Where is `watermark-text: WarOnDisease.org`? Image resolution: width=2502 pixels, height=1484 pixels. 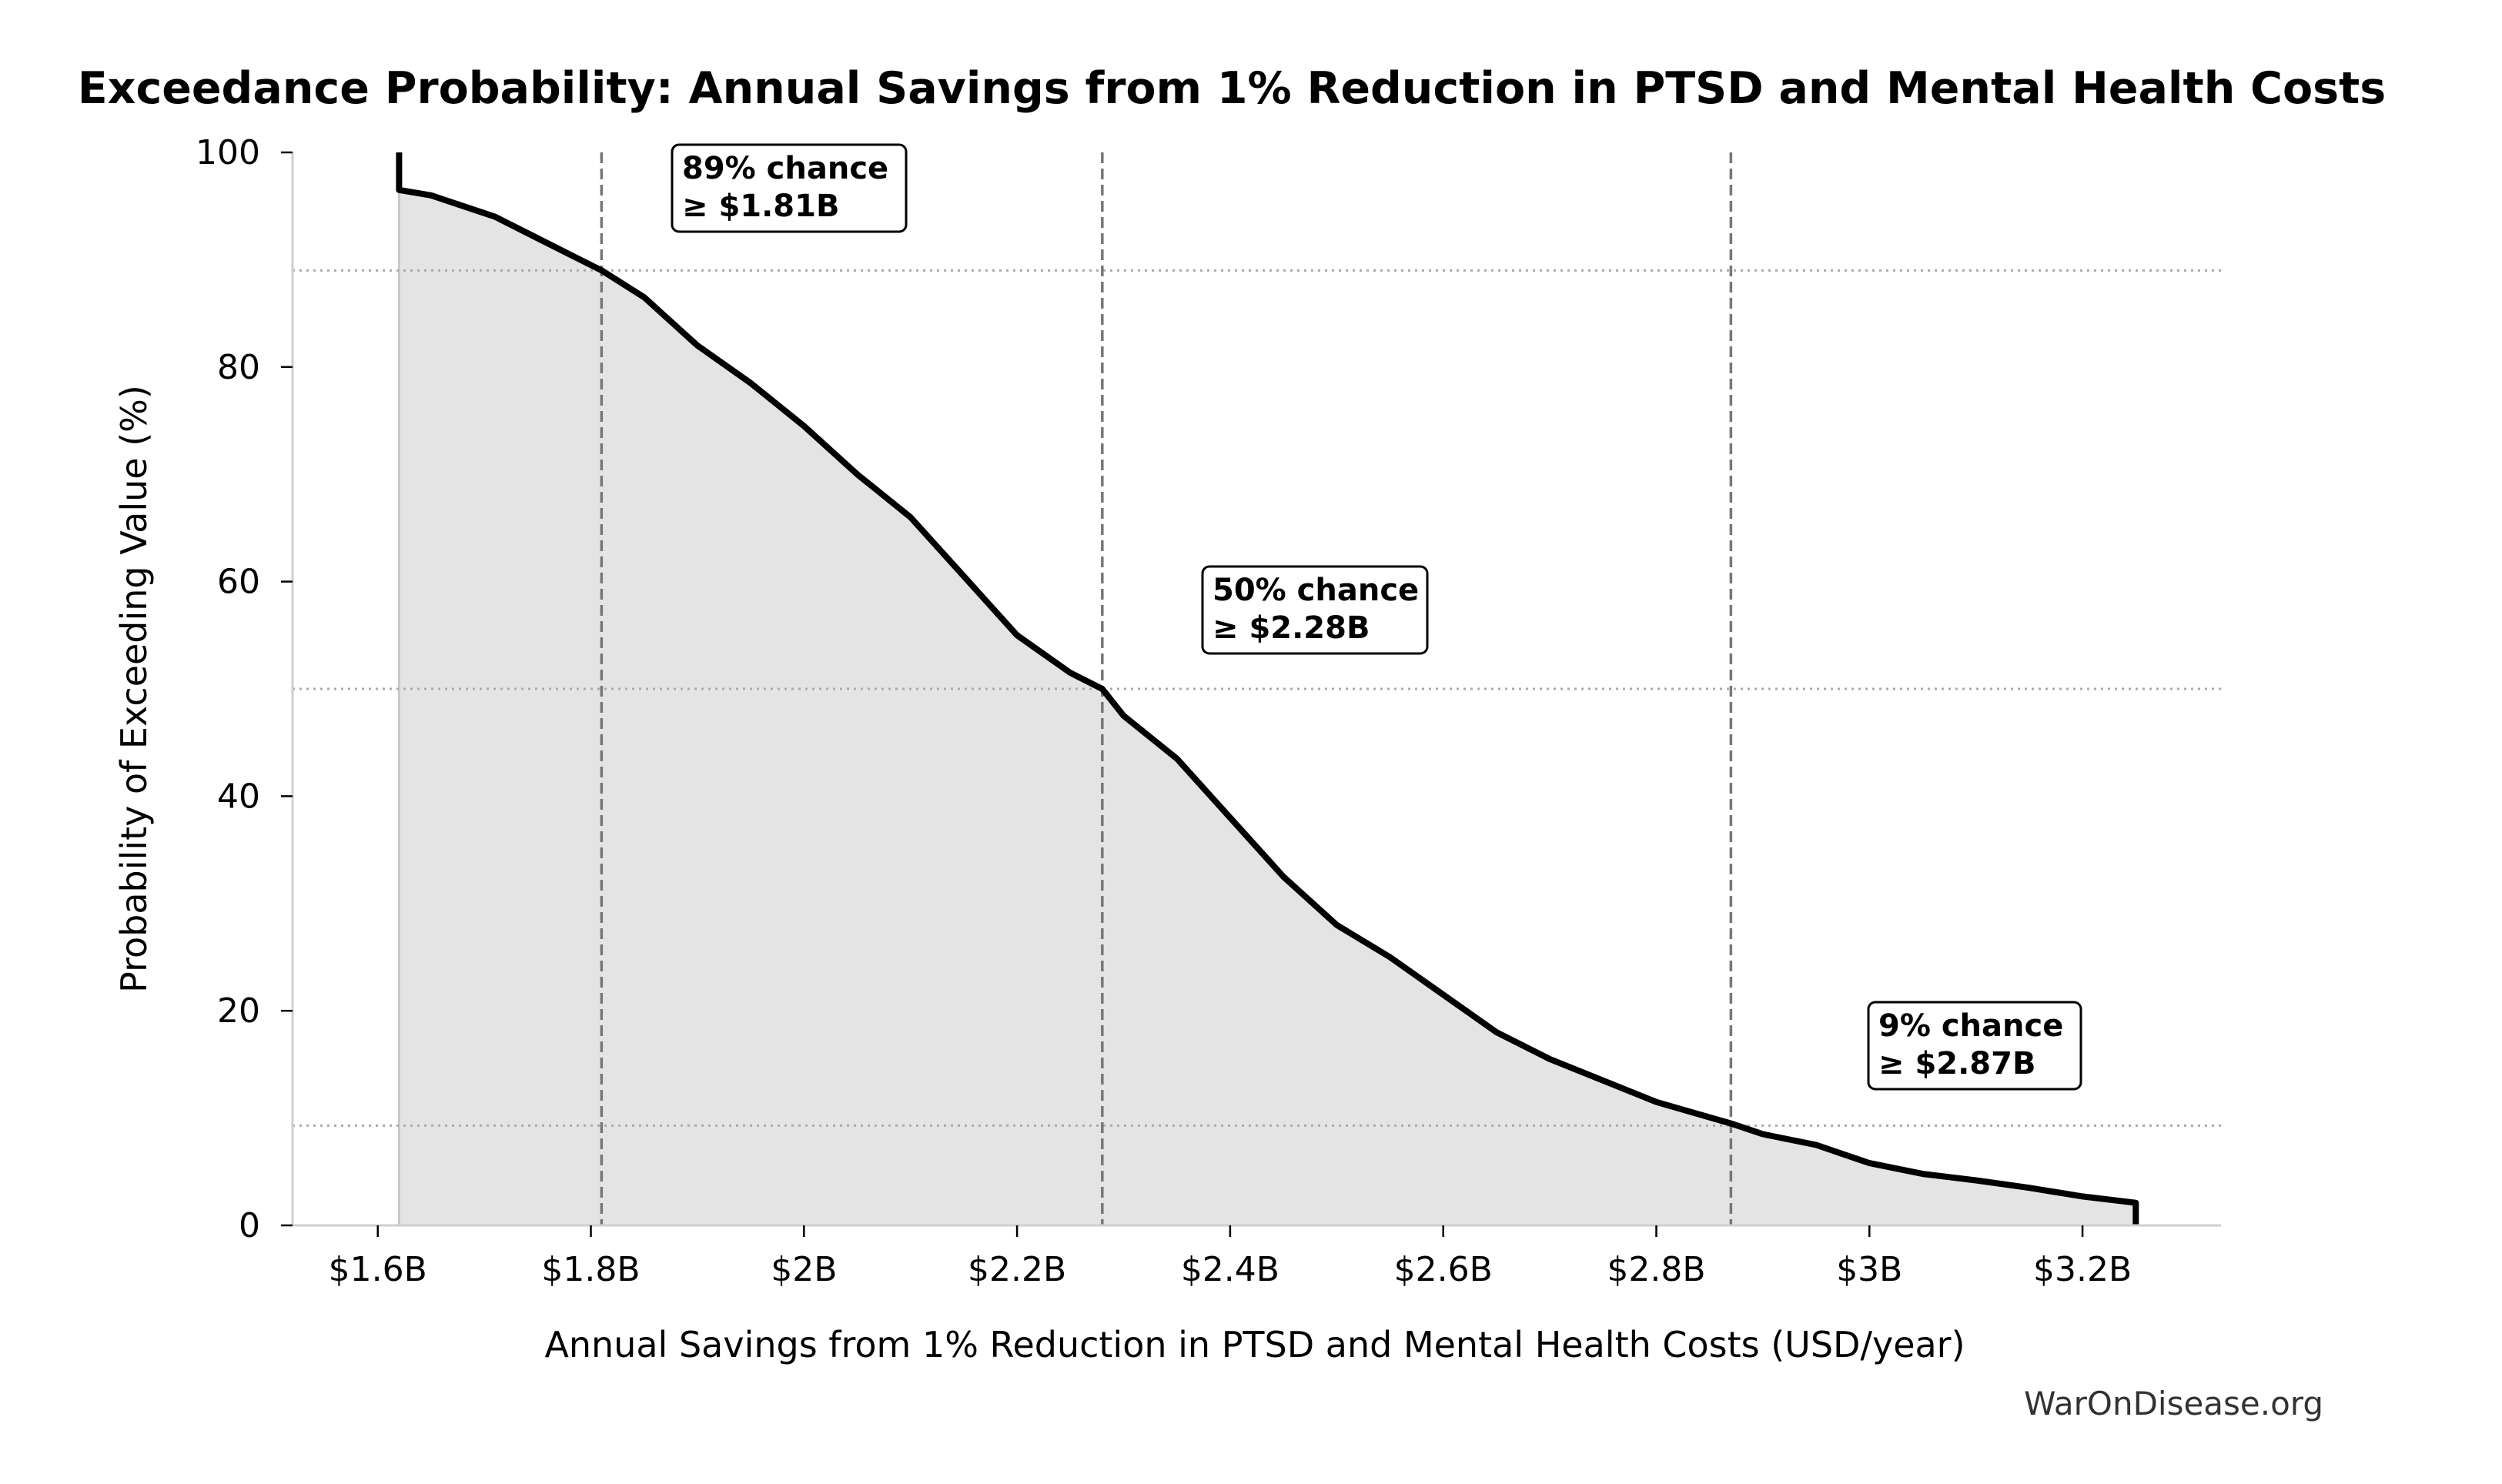 watermark-text: WarOnDisease.org is located at coordinates (2173, 1403).